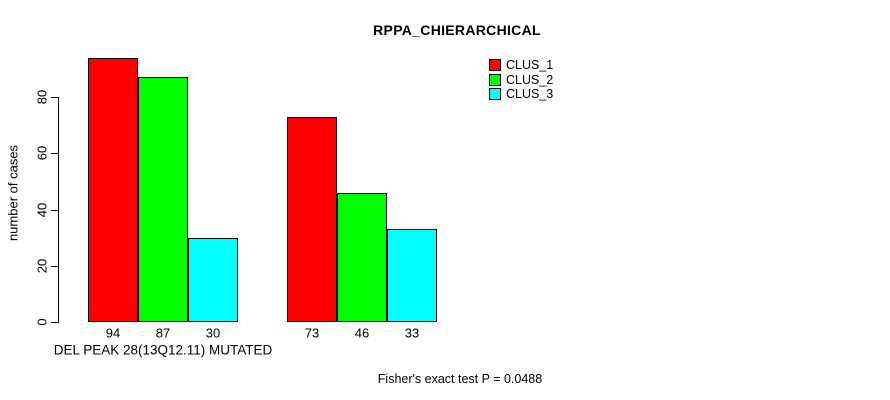 This screenshot has height=400, width=890. What do you see at coordinates (530, 94) in the screenshot?
I see `legend-label: CLUS_3` at bounding box center [530, 94].